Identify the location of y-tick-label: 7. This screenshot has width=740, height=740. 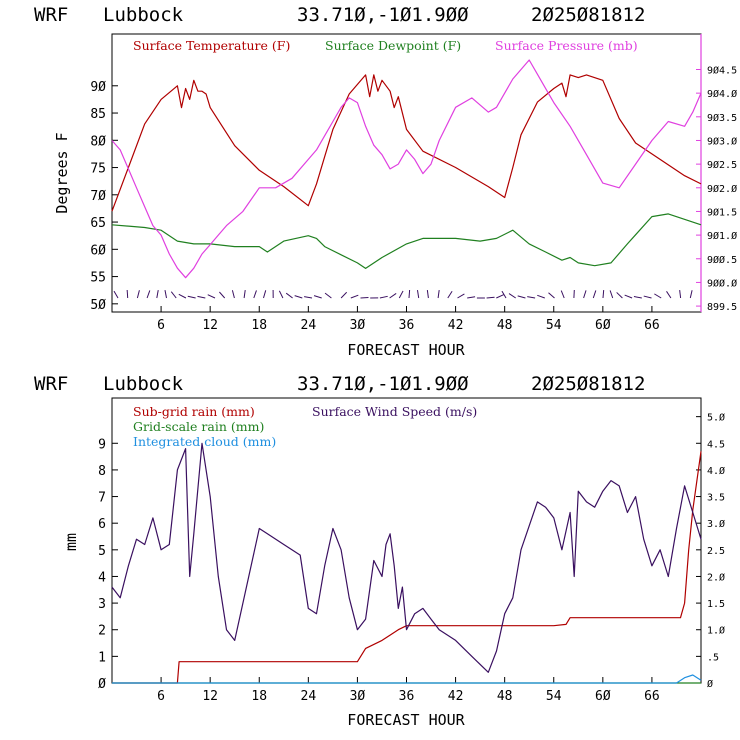
(102, 498).